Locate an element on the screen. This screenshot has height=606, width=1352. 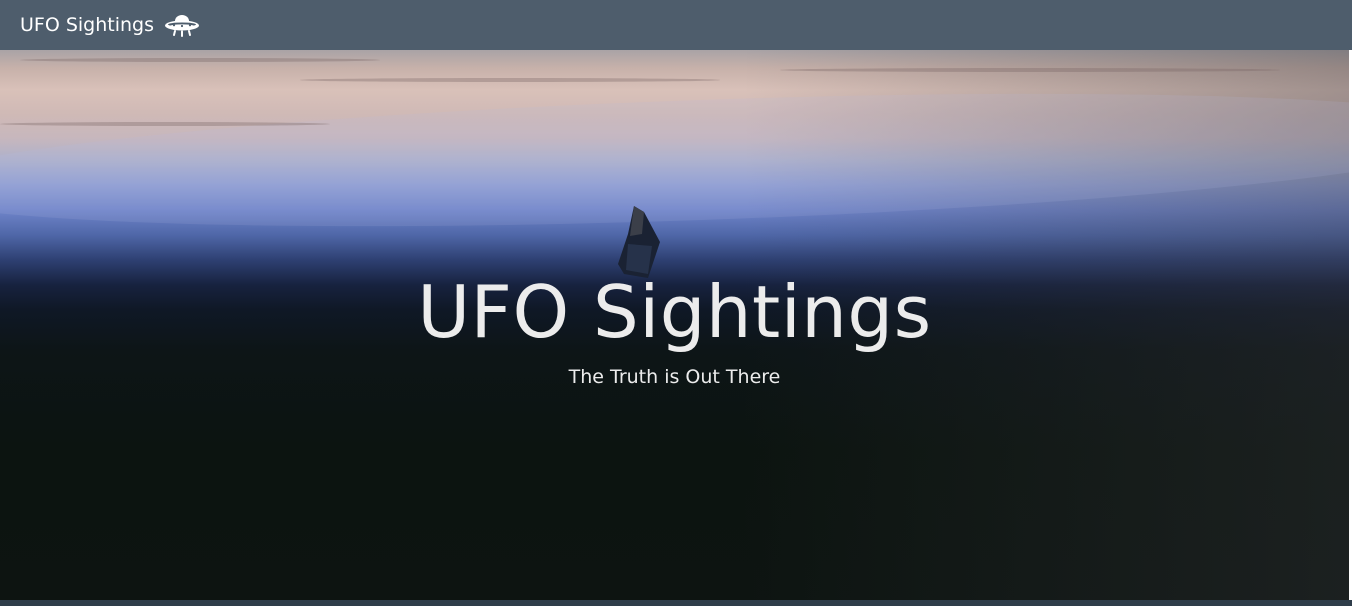
hero-subtitle: The Truth is Out There is located at coordinates (674, 377).